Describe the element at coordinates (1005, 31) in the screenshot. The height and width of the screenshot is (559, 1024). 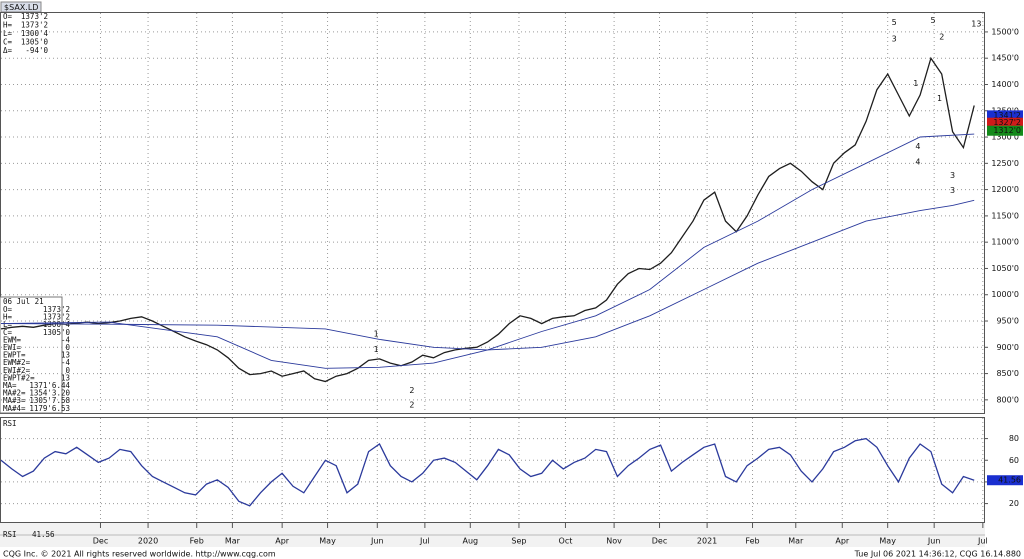
I see `y-tick-label: 1500'0` at that location.